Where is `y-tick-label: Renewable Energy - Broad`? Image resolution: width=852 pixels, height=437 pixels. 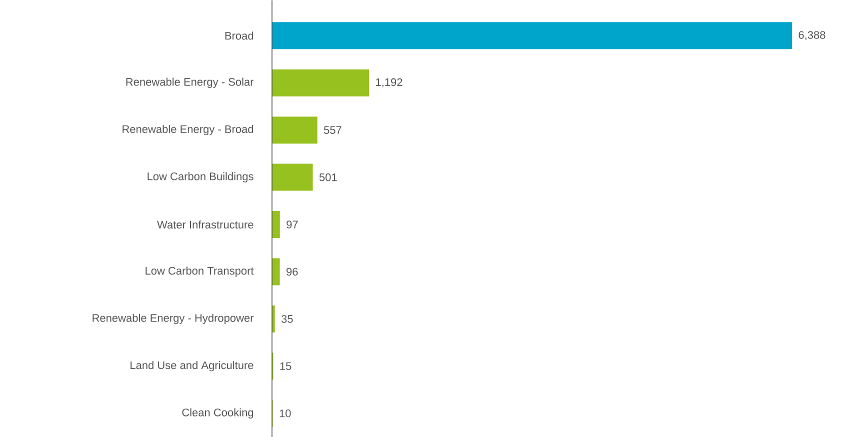
y-tick-label: Renewable Energy - Broad is located at coordinates (188, 130).